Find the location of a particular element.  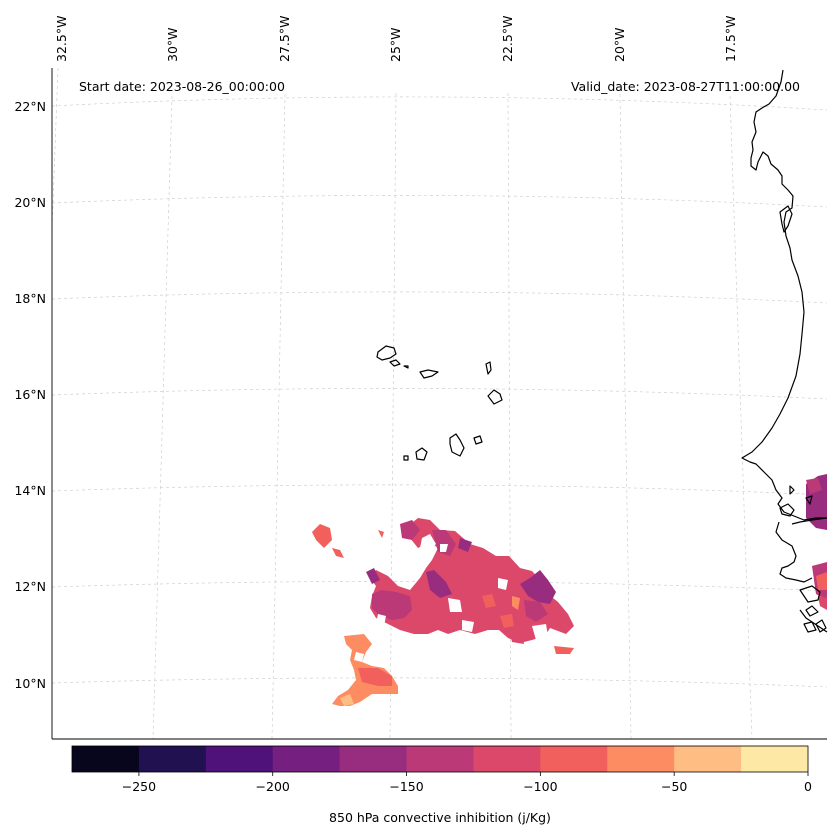

colorbar-ticks: −250 −200 −150 −100 −50 0 is located at coordinates (467, 783).